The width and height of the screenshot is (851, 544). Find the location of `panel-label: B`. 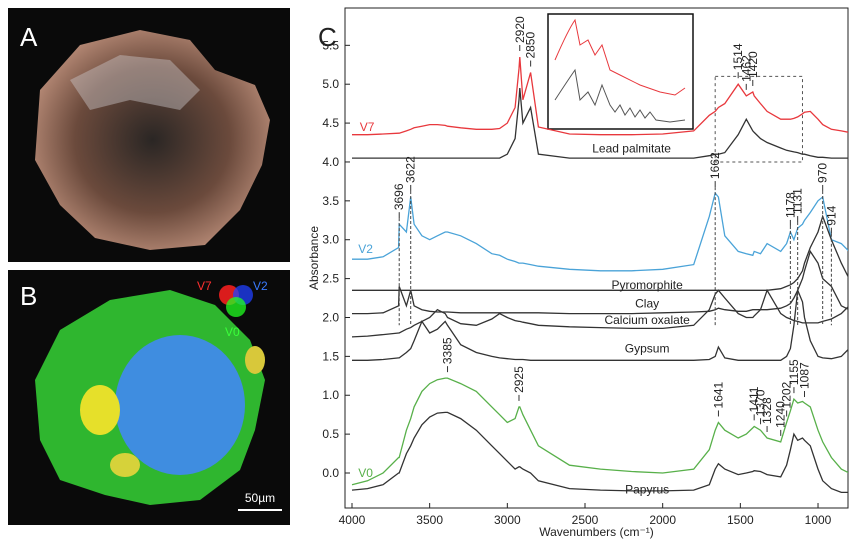

panel-label: B is located at coordinates (28, 296).